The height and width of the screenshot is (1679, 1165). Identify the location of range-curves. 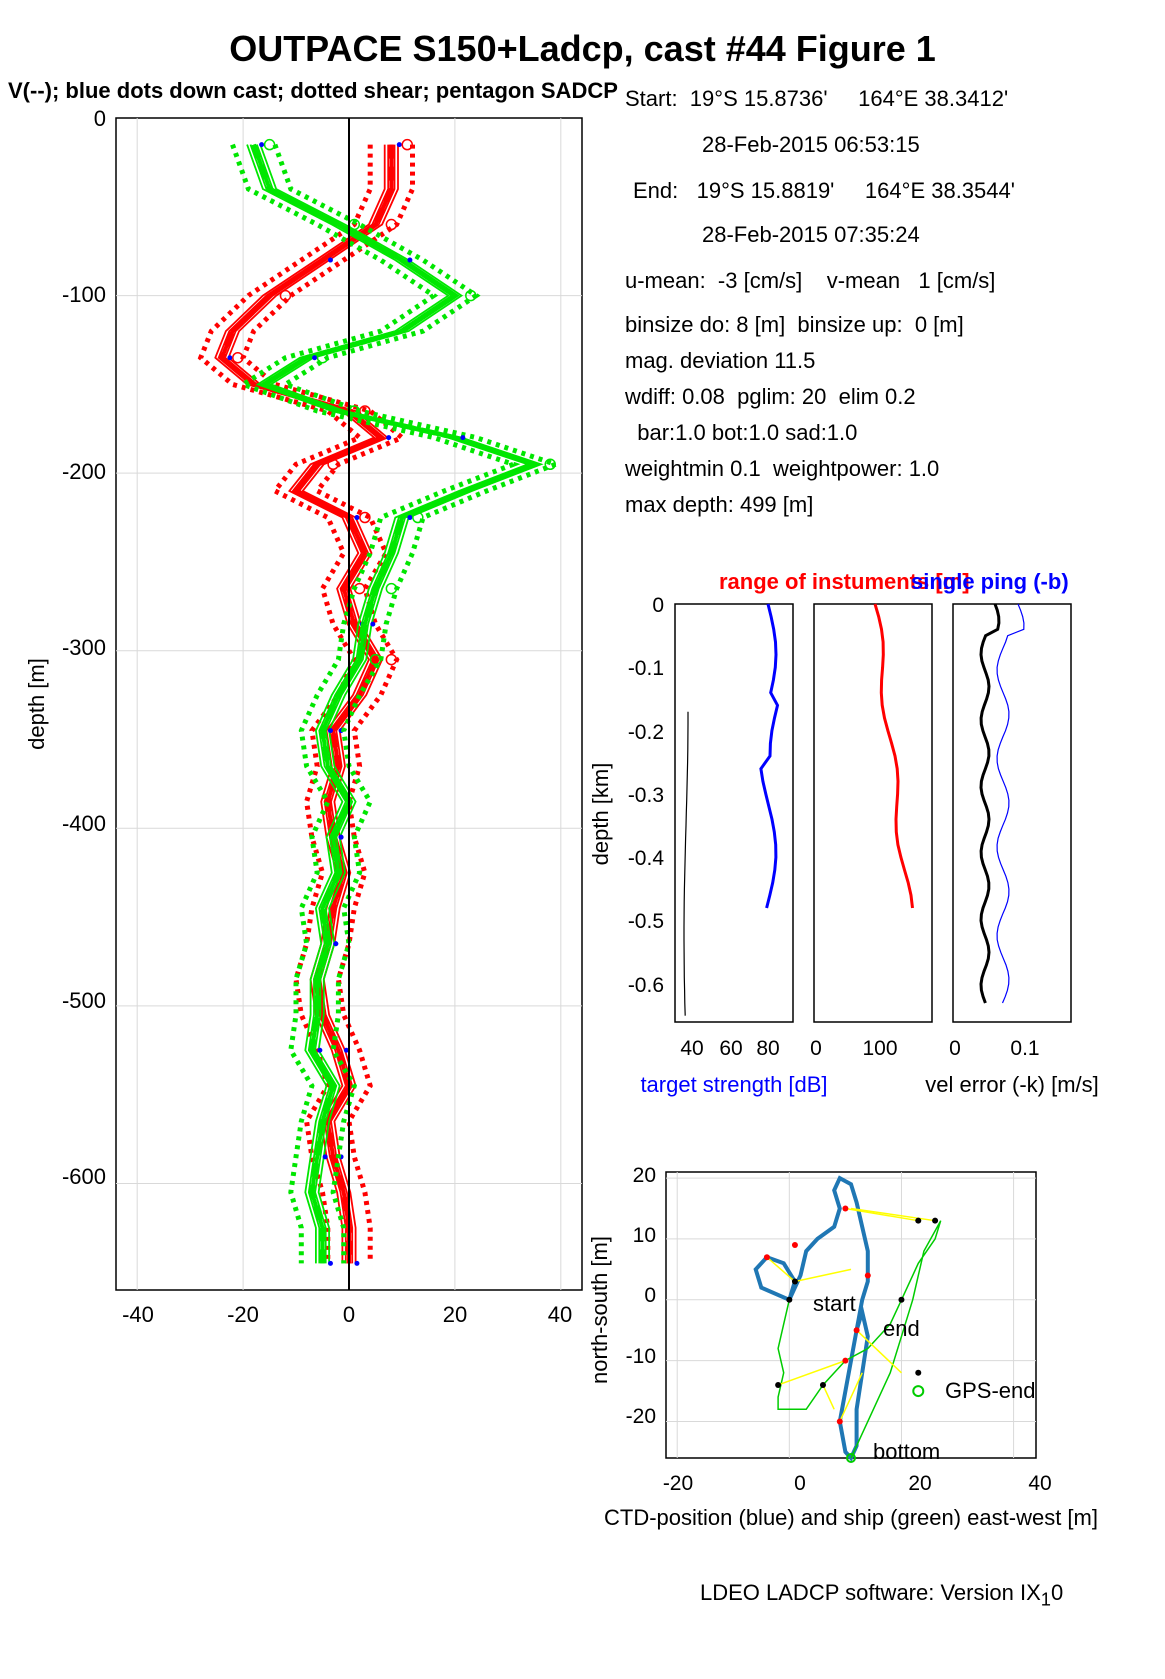
(854, 809).